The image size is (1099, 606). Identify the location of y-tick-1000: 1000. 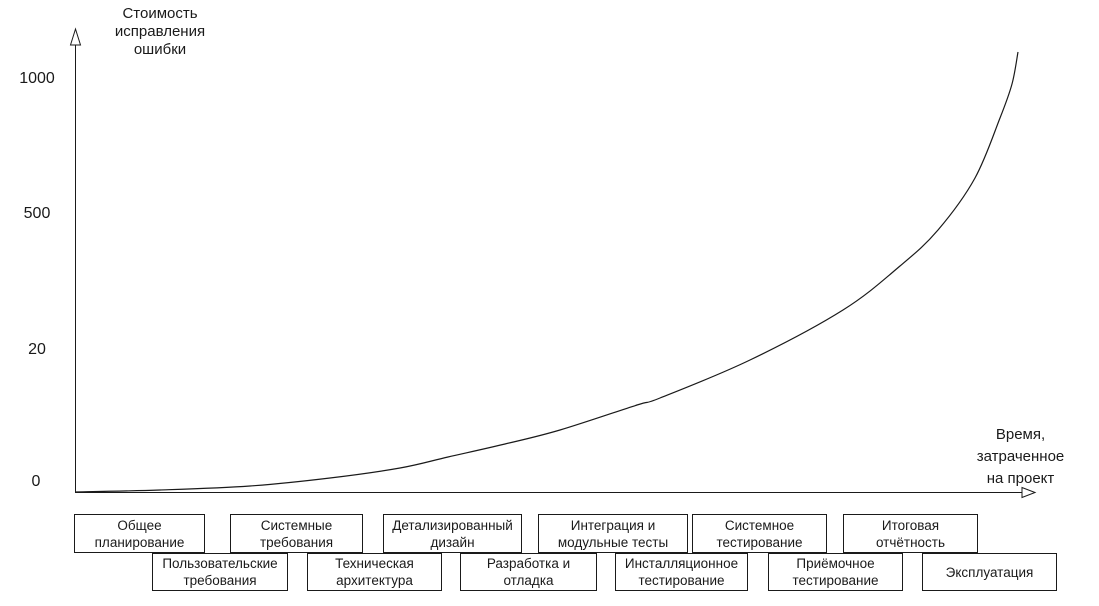
(37, 78).